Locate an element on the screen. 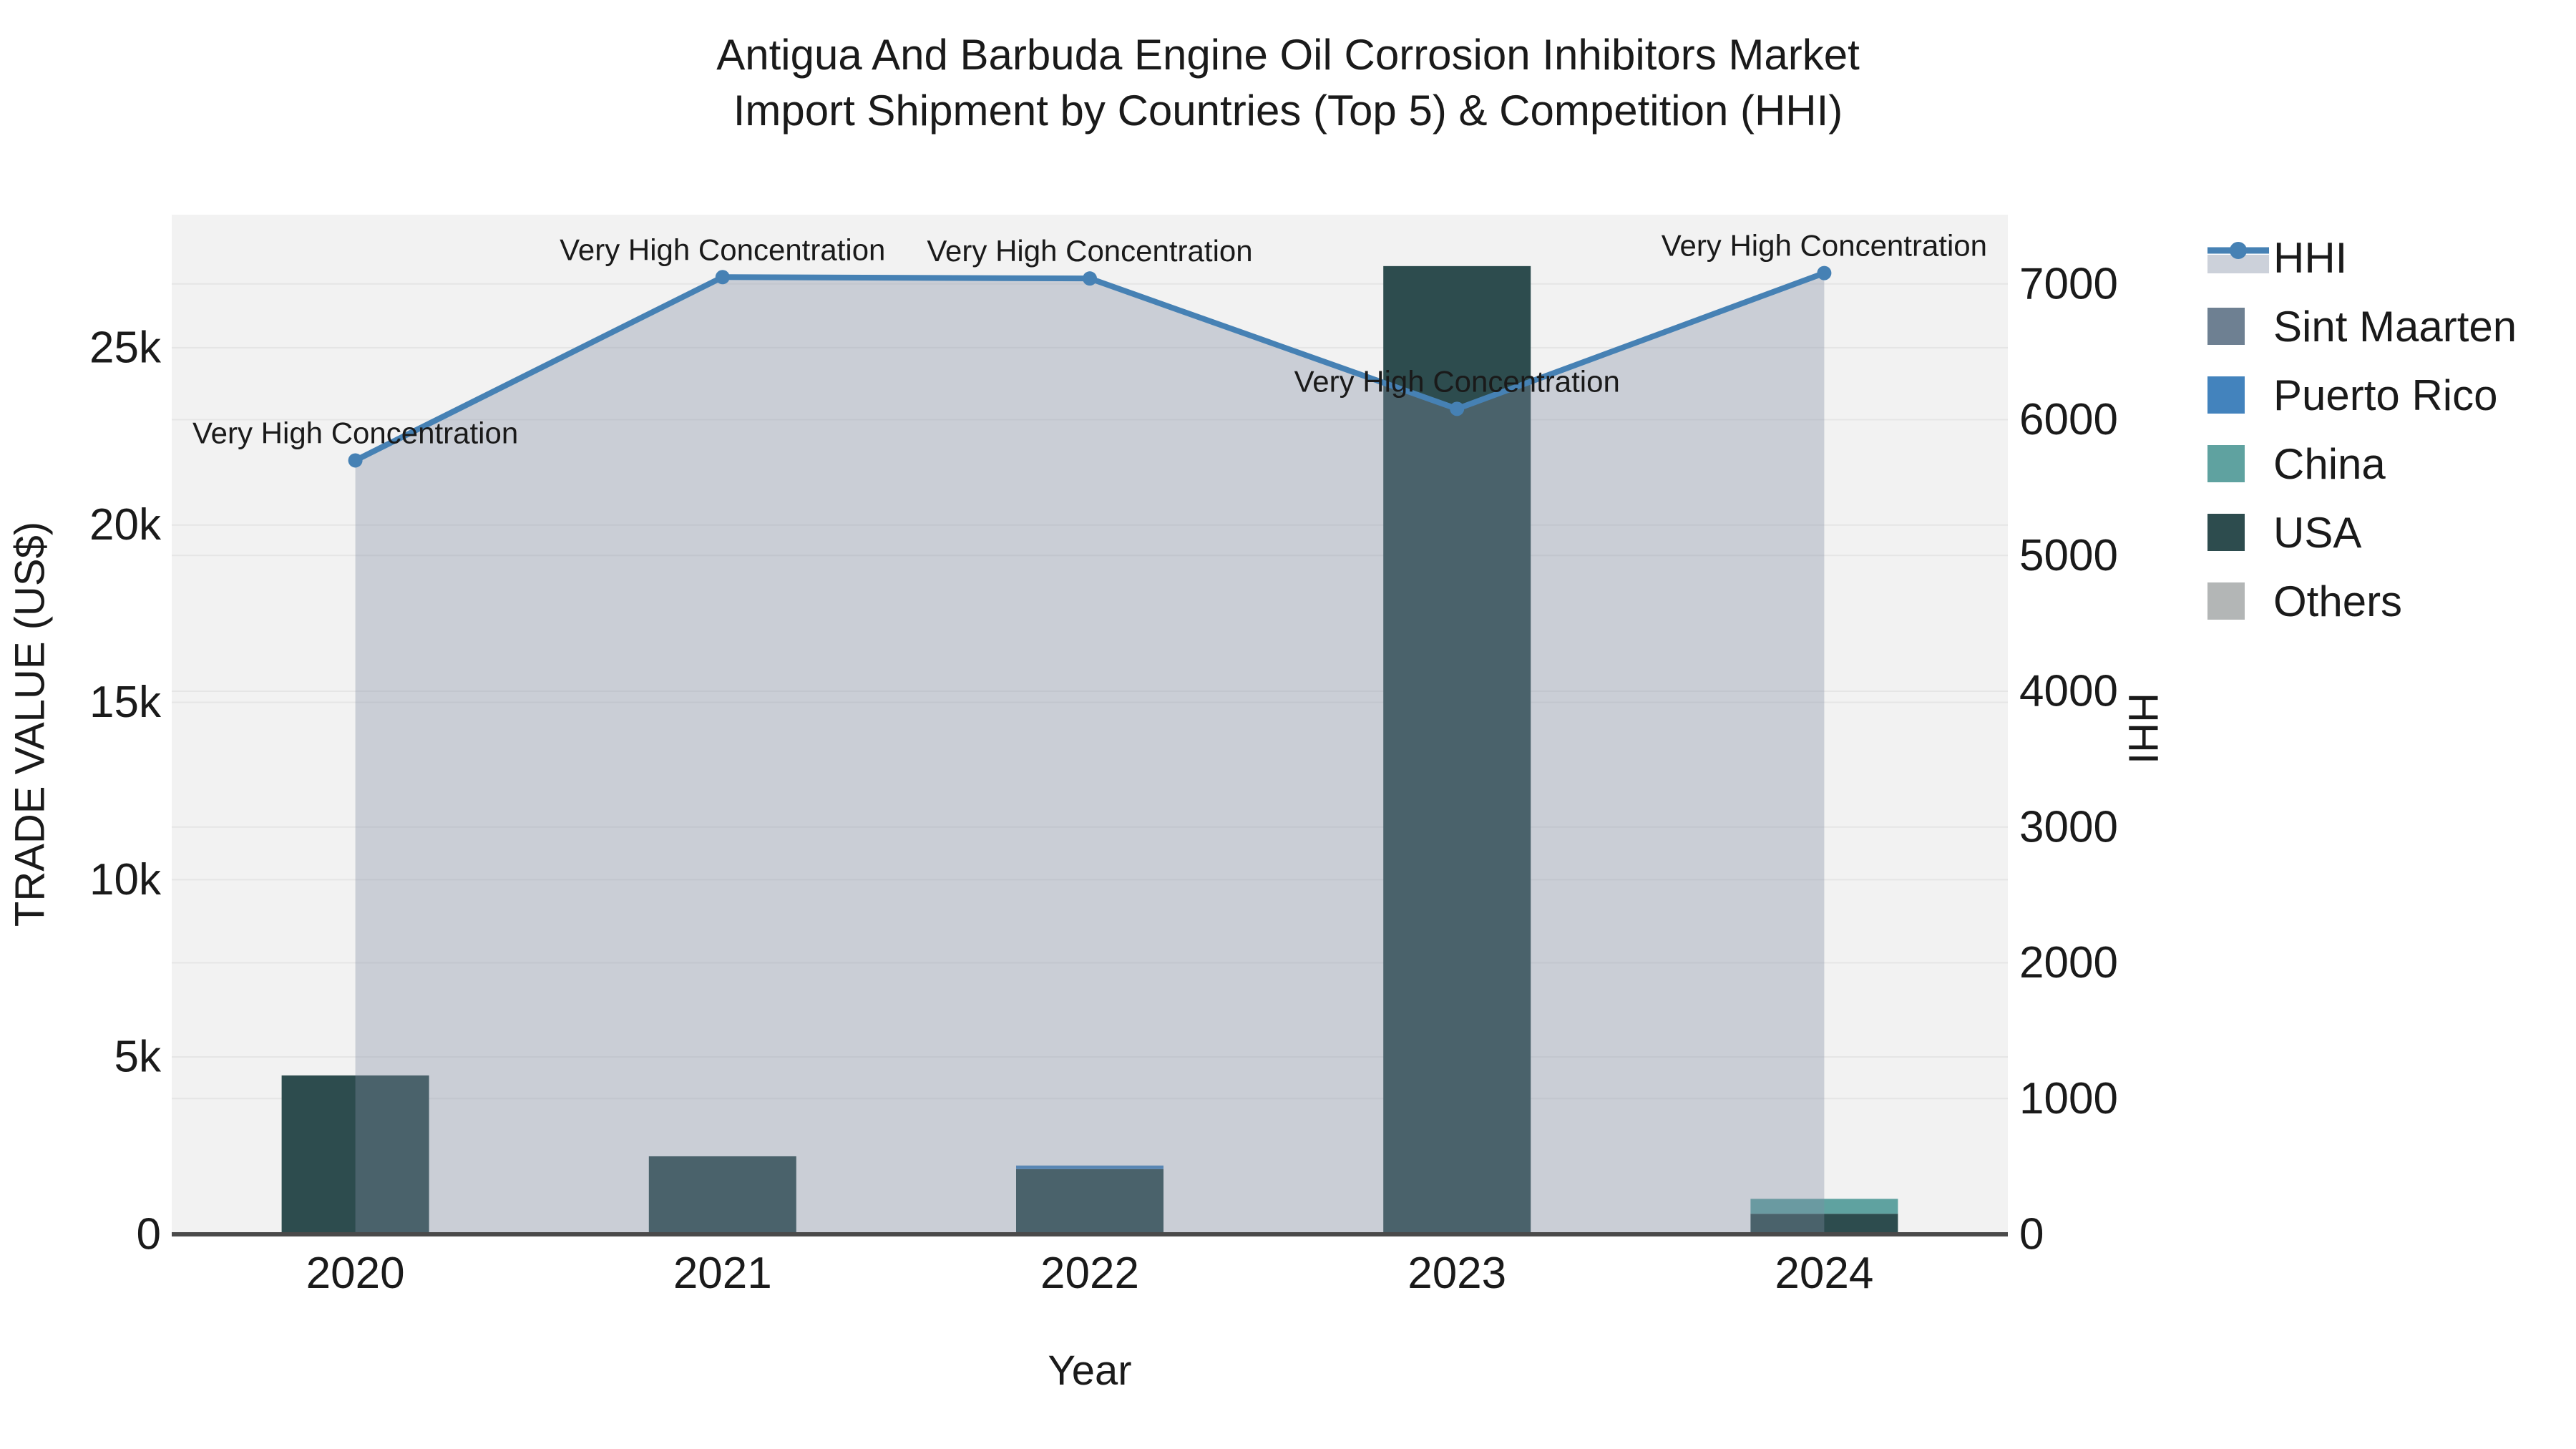 This screenshot has height=1449, width=2576. x-tick-2023: 2023 is located at coordinates (1456, 1273).